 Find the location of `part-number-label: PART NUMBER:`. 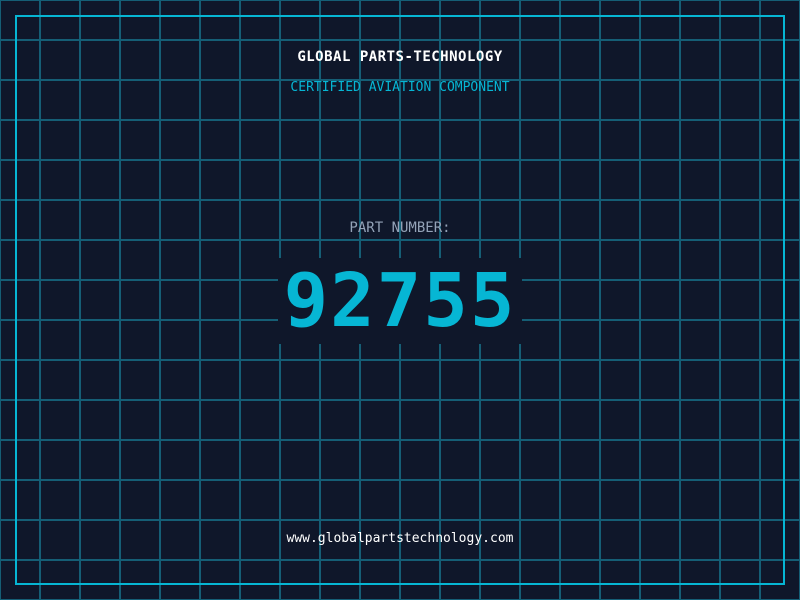

part-number-label: PART NUMBER: is located at coordinates (400, 228).